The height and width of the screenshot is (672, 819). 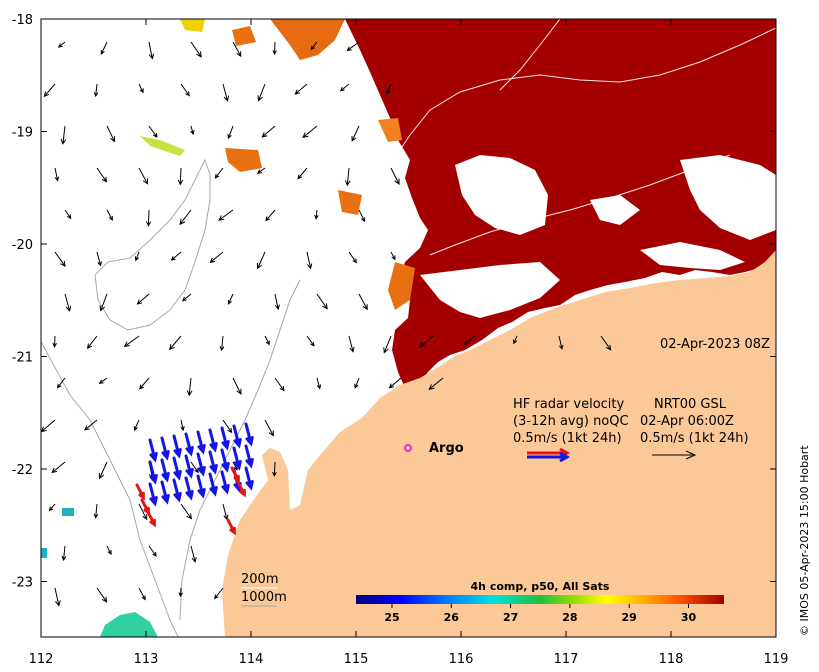 I want to click on colorbar-tick-label: 26, so click(x=452, y=617).